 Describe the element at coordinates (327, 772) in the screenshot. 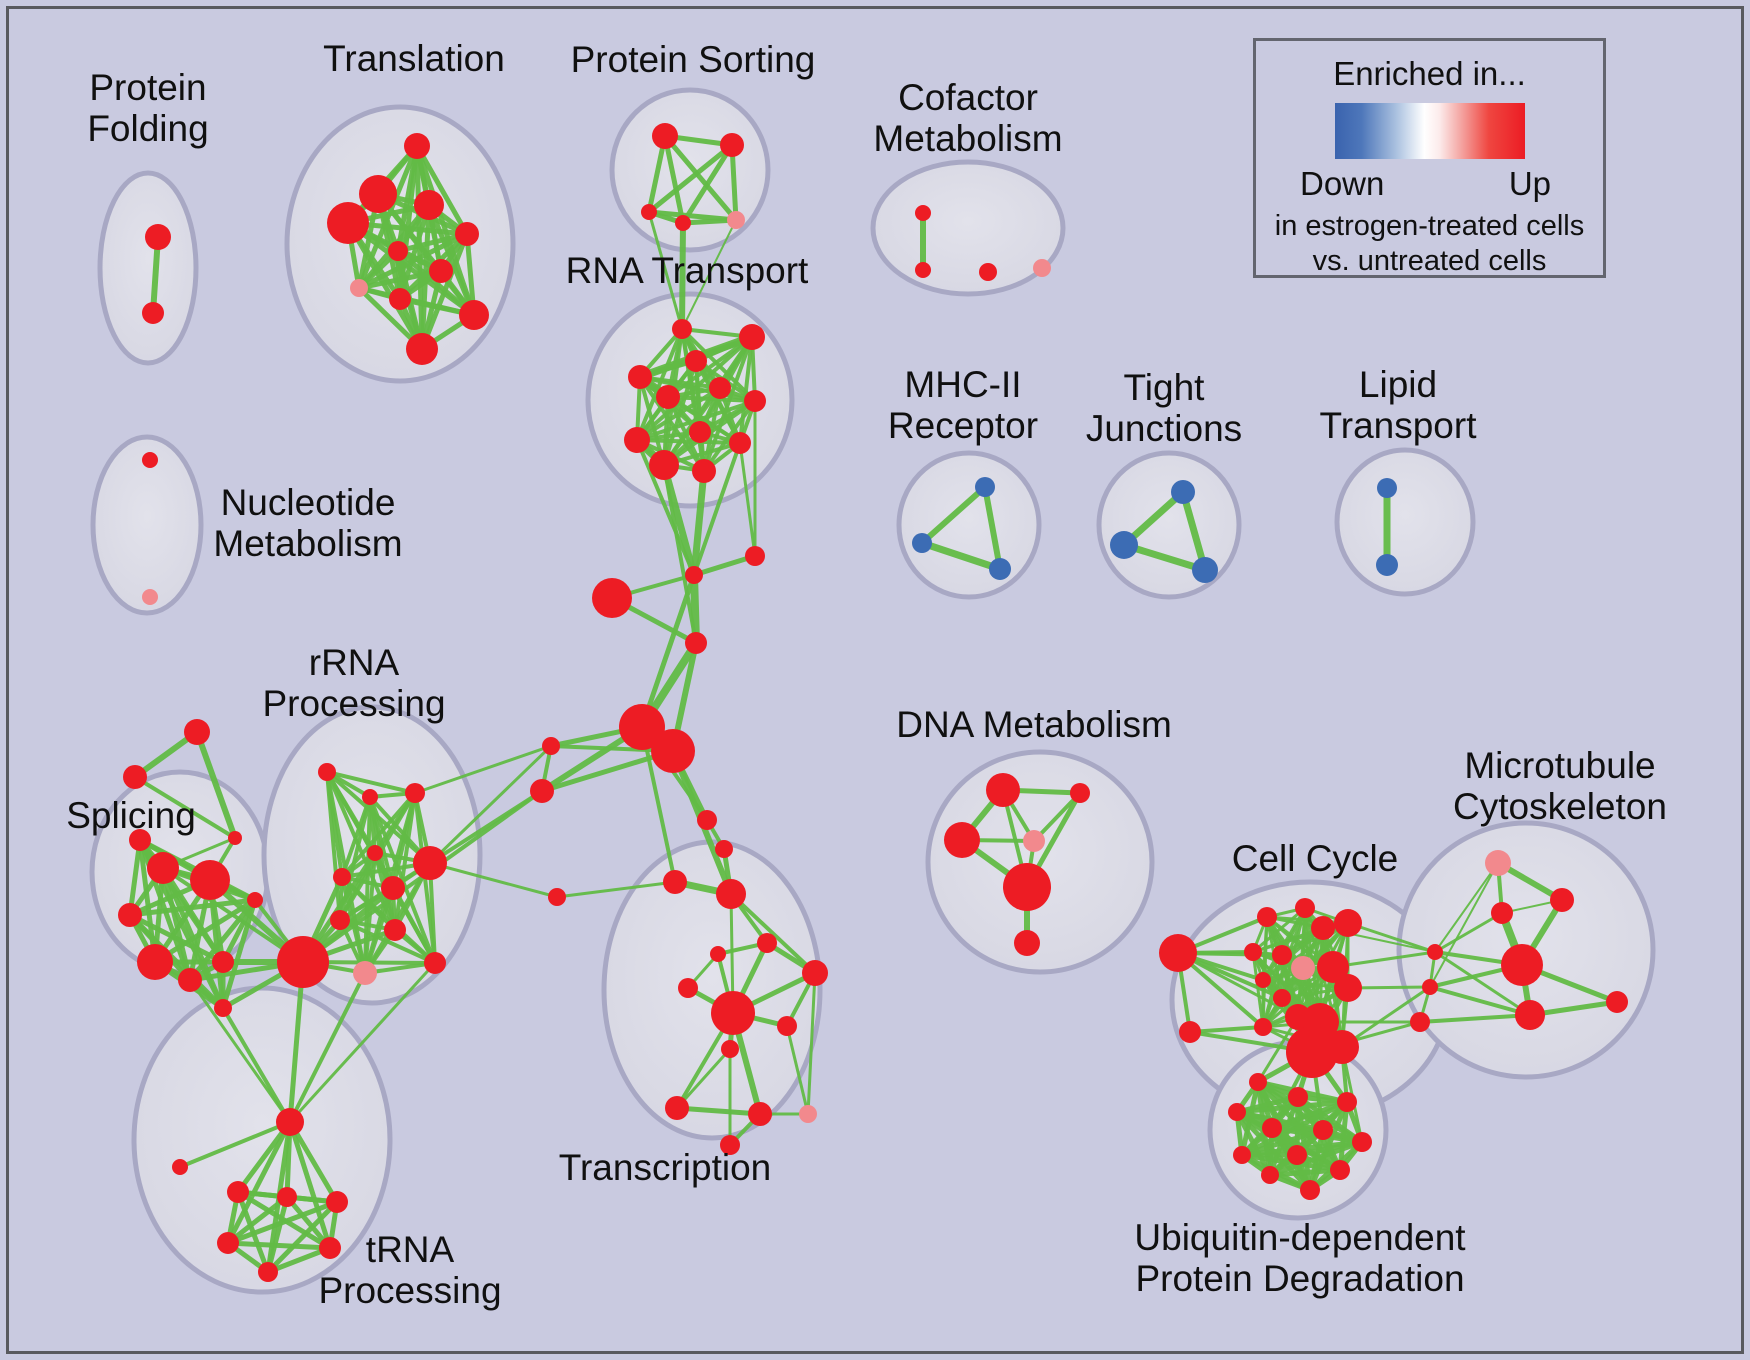

I see `node-r1-up` at that location.